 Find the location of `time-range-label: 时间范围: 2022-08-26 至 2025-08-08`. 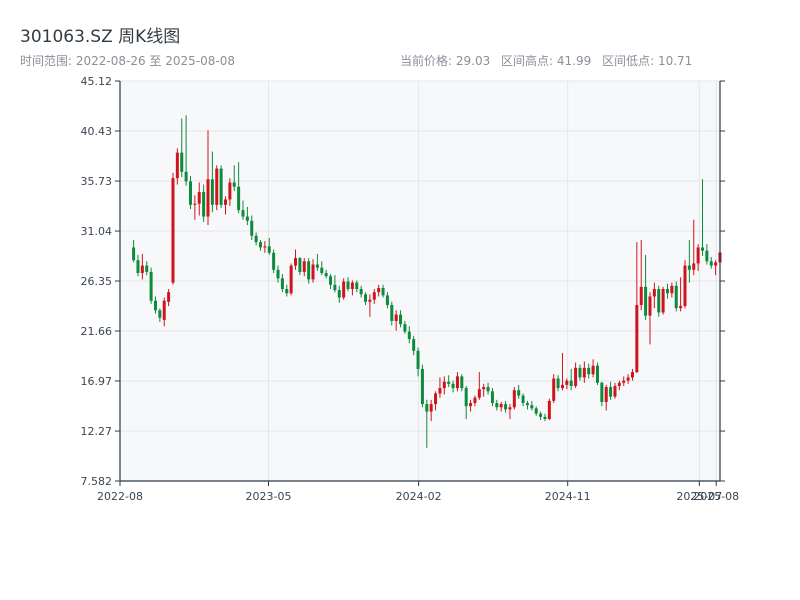

time-range-label: 时间范围: 2022-08-26 至 2025-08-08 is located at coordinates (127, 61).